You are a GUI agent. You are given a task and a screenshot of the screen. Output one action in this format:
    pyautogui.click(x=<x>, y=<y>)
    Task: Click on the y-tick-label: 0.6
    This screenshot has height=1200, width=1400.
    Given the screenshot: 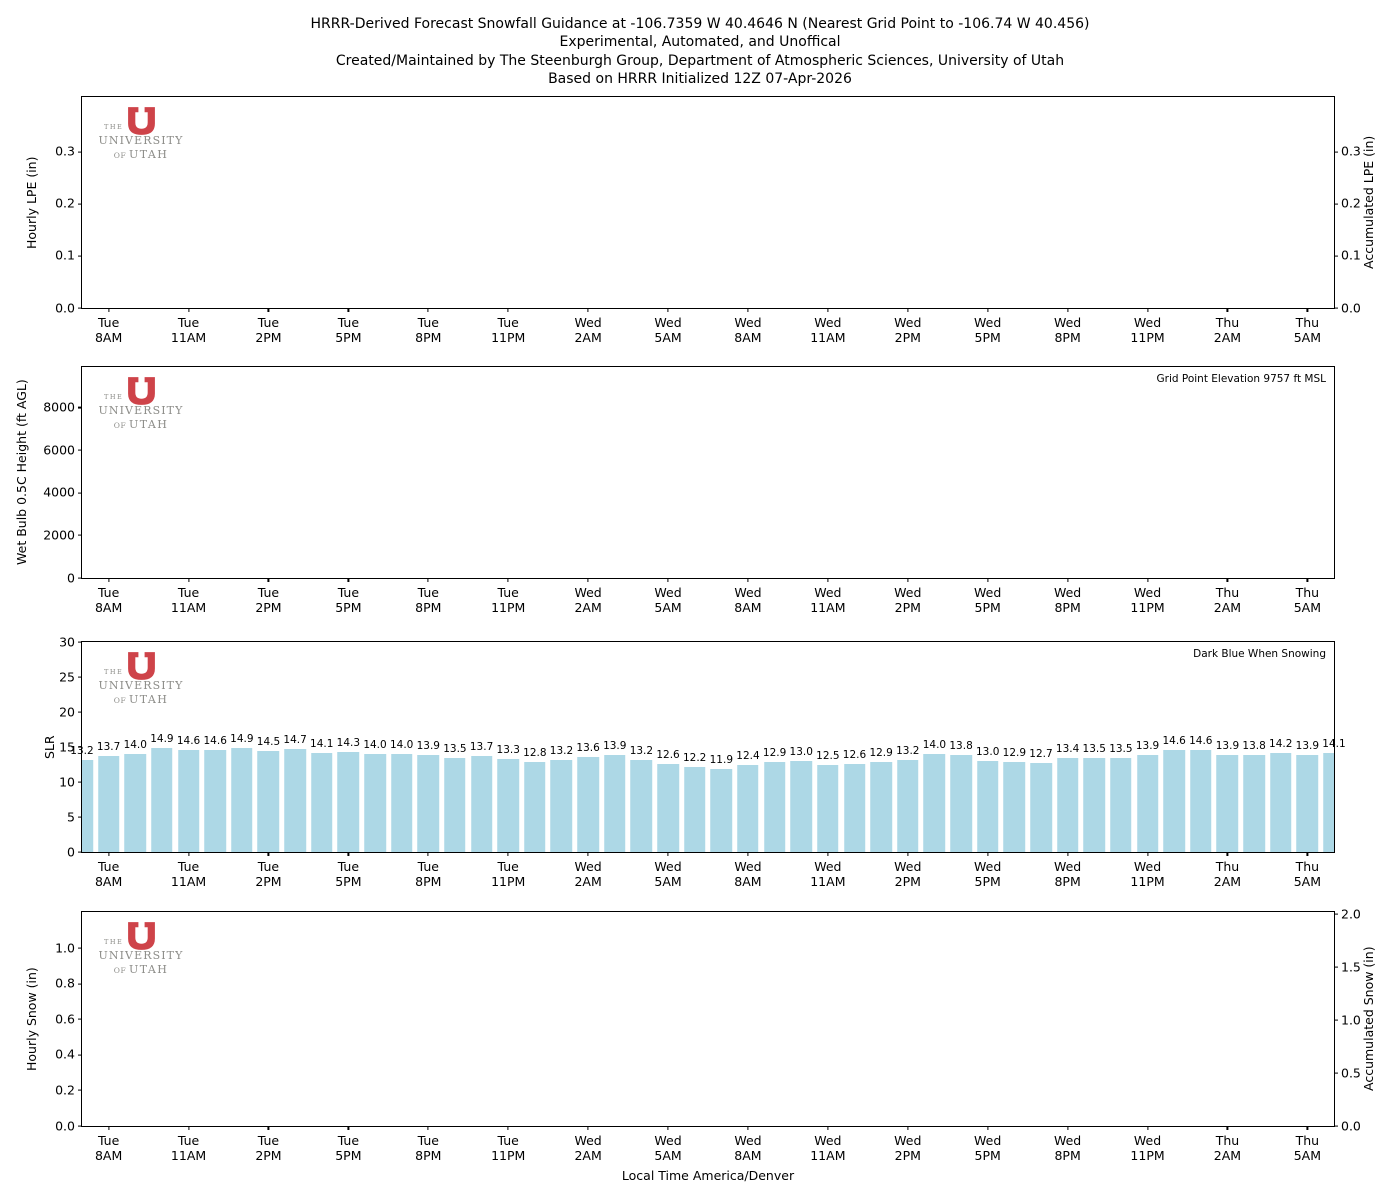 What is the action you would take?
    pyautogui.click(x=65, y=1019)
    